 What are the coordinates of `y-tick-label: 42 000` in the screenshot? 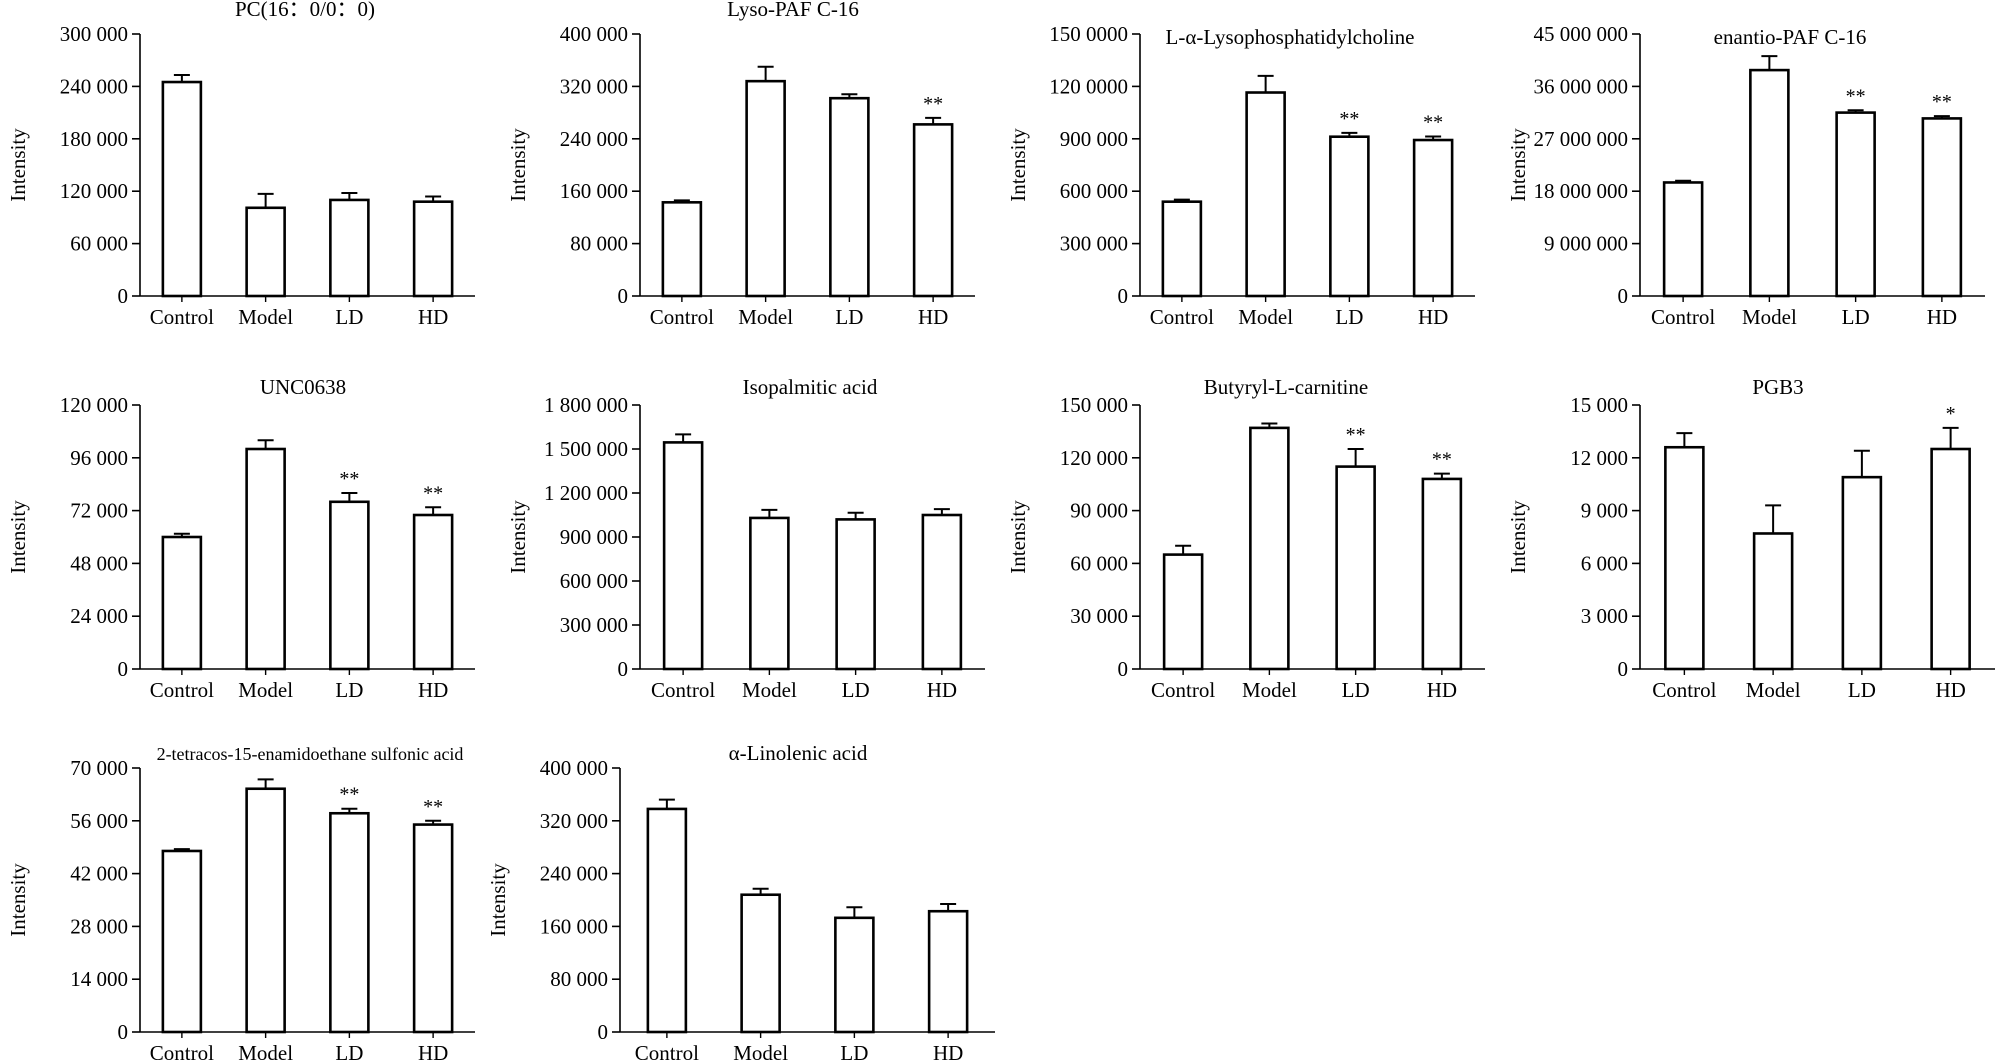 It's located at (99, 874).